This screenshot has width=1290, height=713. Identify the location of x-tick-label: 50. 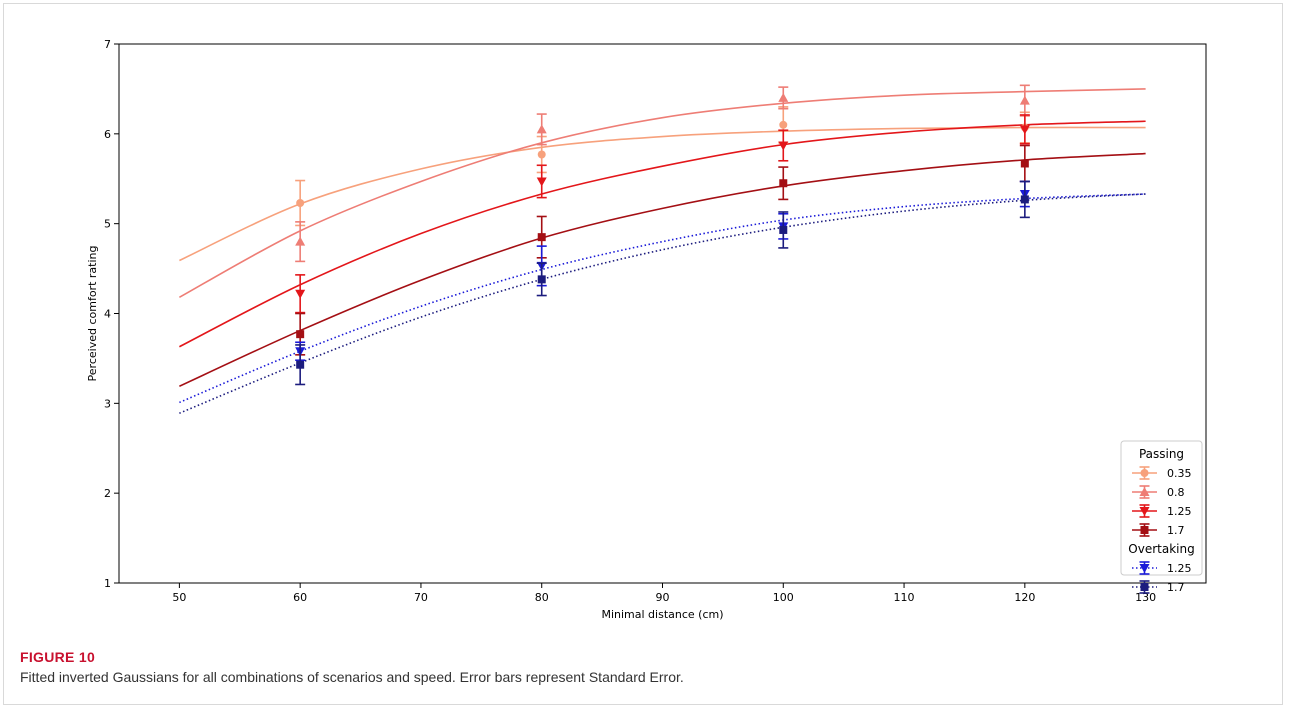
(179, 597).